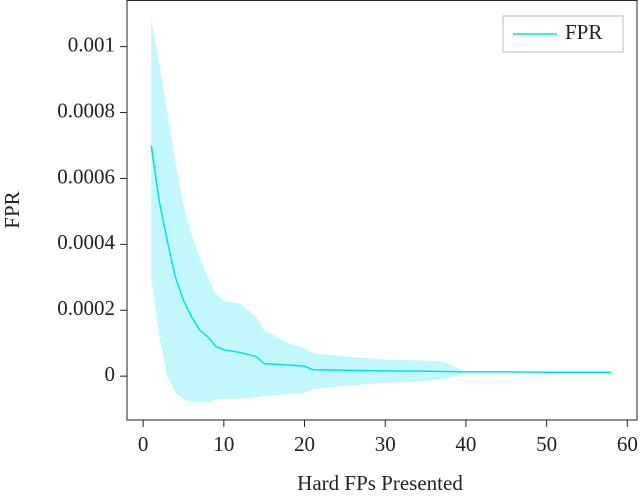 This screenshot has width=640, height=500. Describe the element at coordinates (143, 444) in the screenshot. I see `x-tick-label: 0` at that location.